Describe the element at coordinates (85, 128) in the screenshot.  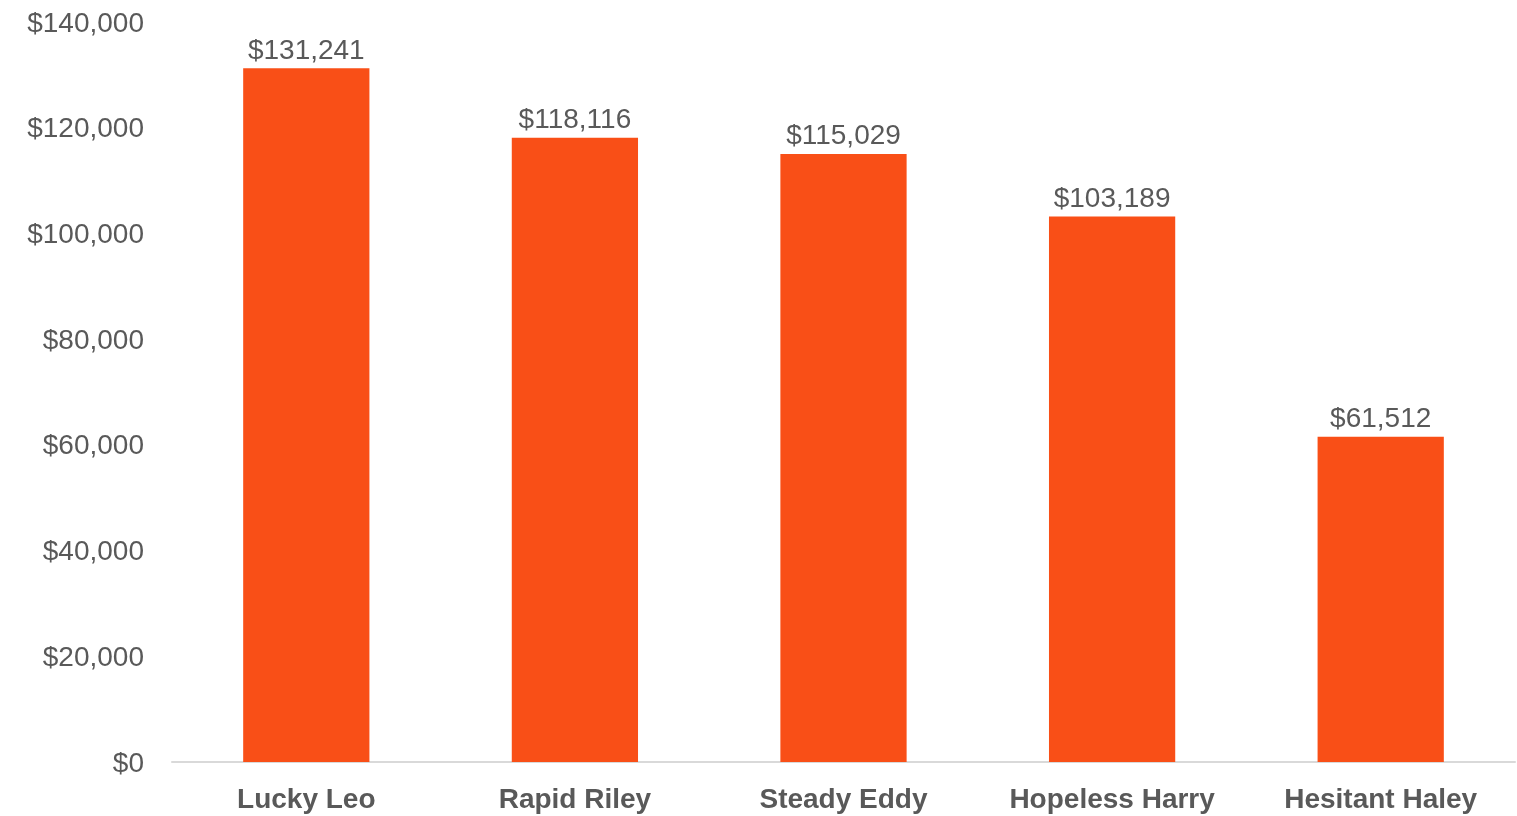
I see `y-tick-label: $120,000` at that location.